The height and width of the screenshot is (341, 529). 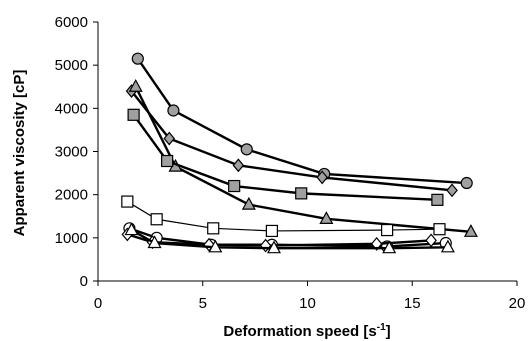 I want to click on x-tick-label: 5, so click(x=203, y=303).